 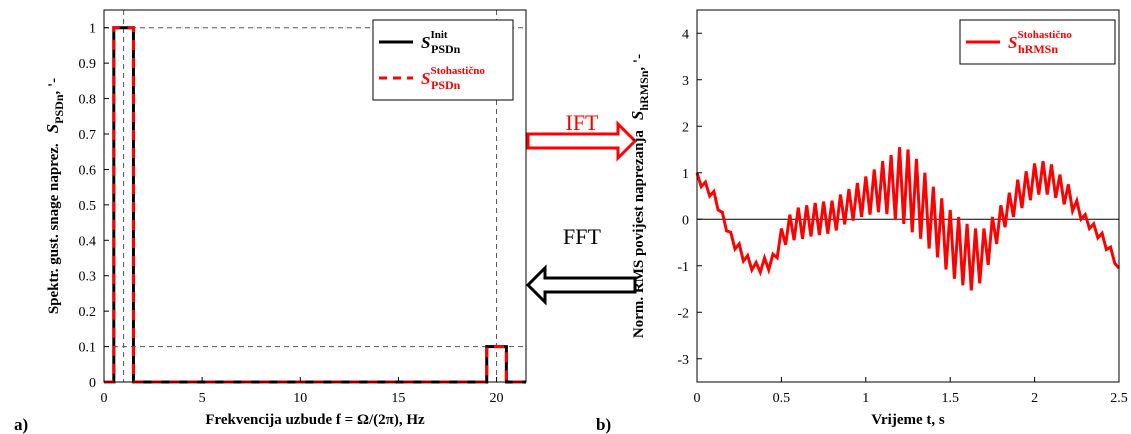 I want to click on ift-label: IFT, so click(x=583, y=122).